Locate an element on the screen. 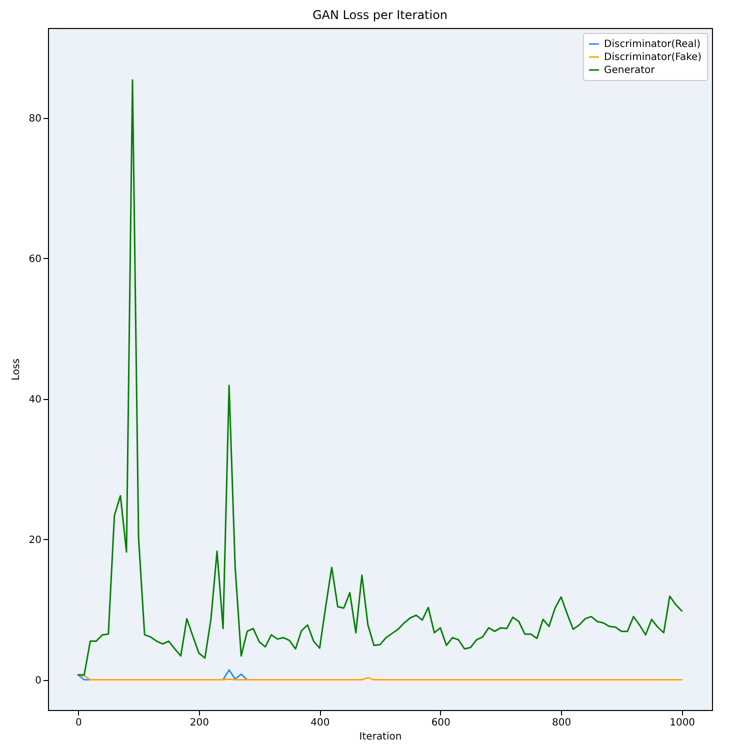  y-tick-label: 40 is located at coordinates (35, 400).